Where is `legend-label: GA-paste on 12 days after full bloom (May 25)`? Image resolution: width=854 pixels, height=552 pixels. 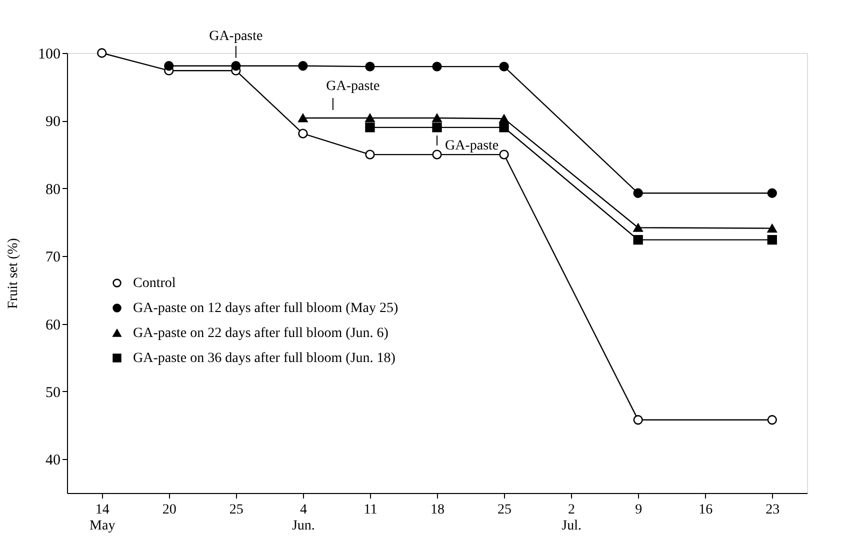 legend-label: GA-paste on 12 days after full bloom (May 25) is located at coordinates (265, 308).